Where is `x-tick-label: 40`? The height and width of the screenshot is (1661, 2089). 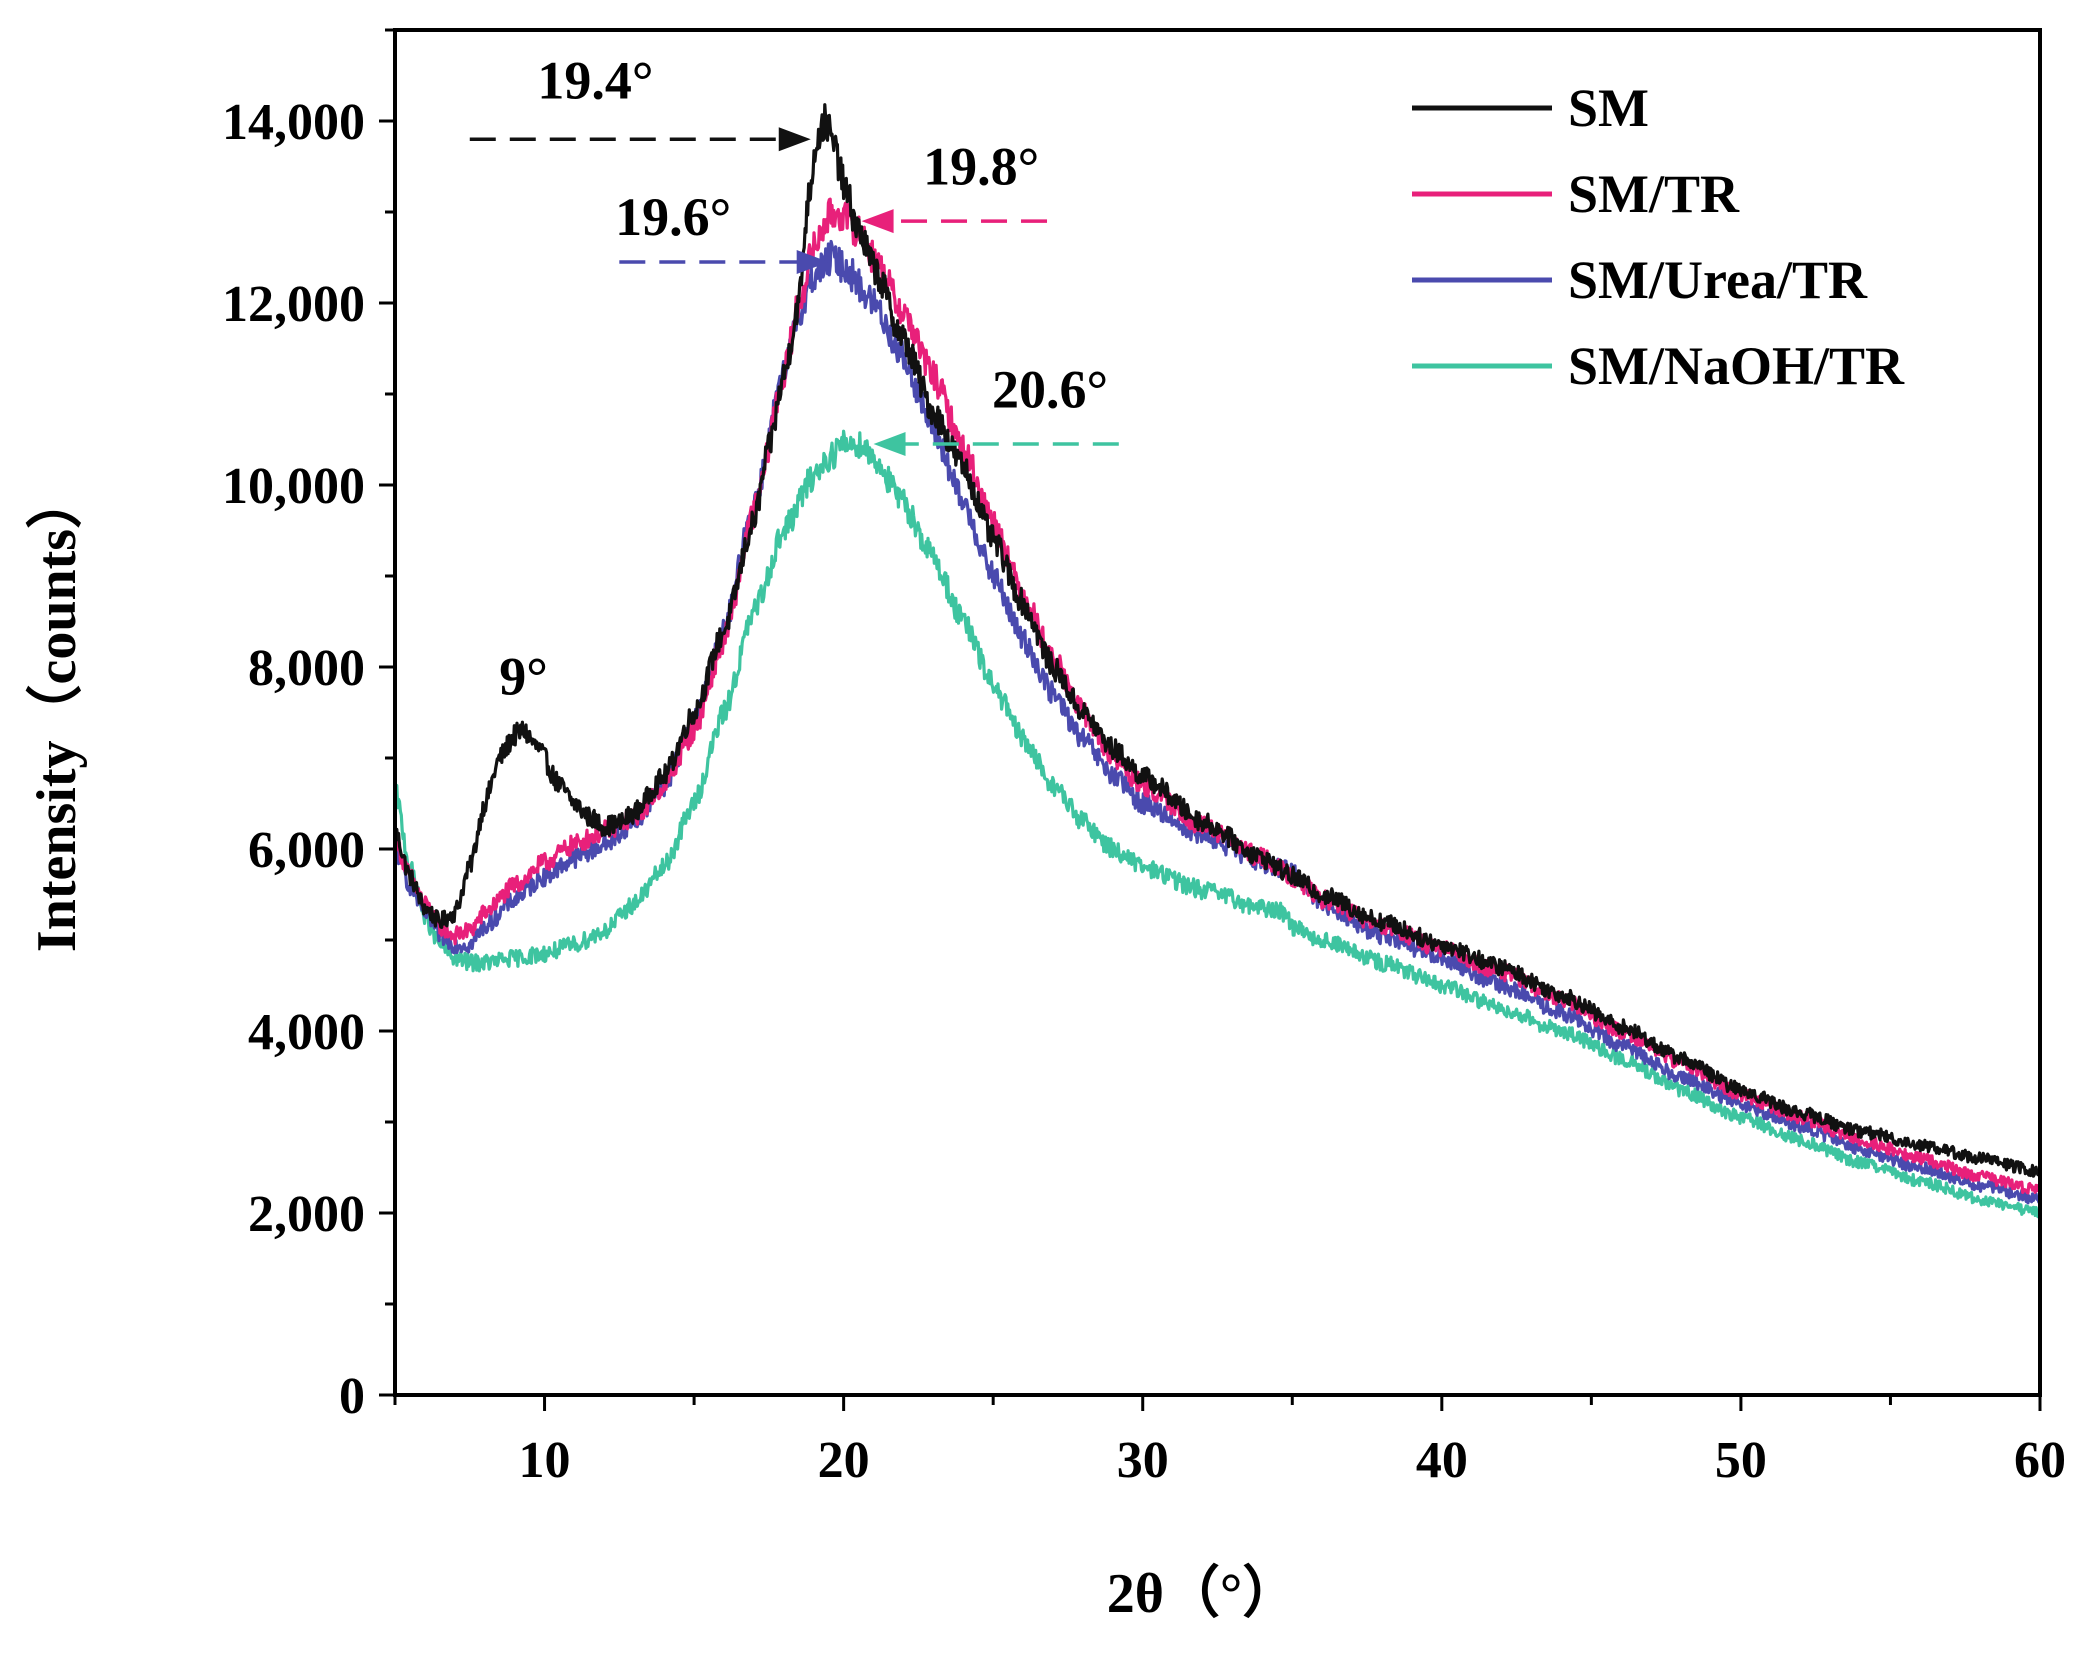 x-tick-label: 40 is located at coordinates (1442, 1460).